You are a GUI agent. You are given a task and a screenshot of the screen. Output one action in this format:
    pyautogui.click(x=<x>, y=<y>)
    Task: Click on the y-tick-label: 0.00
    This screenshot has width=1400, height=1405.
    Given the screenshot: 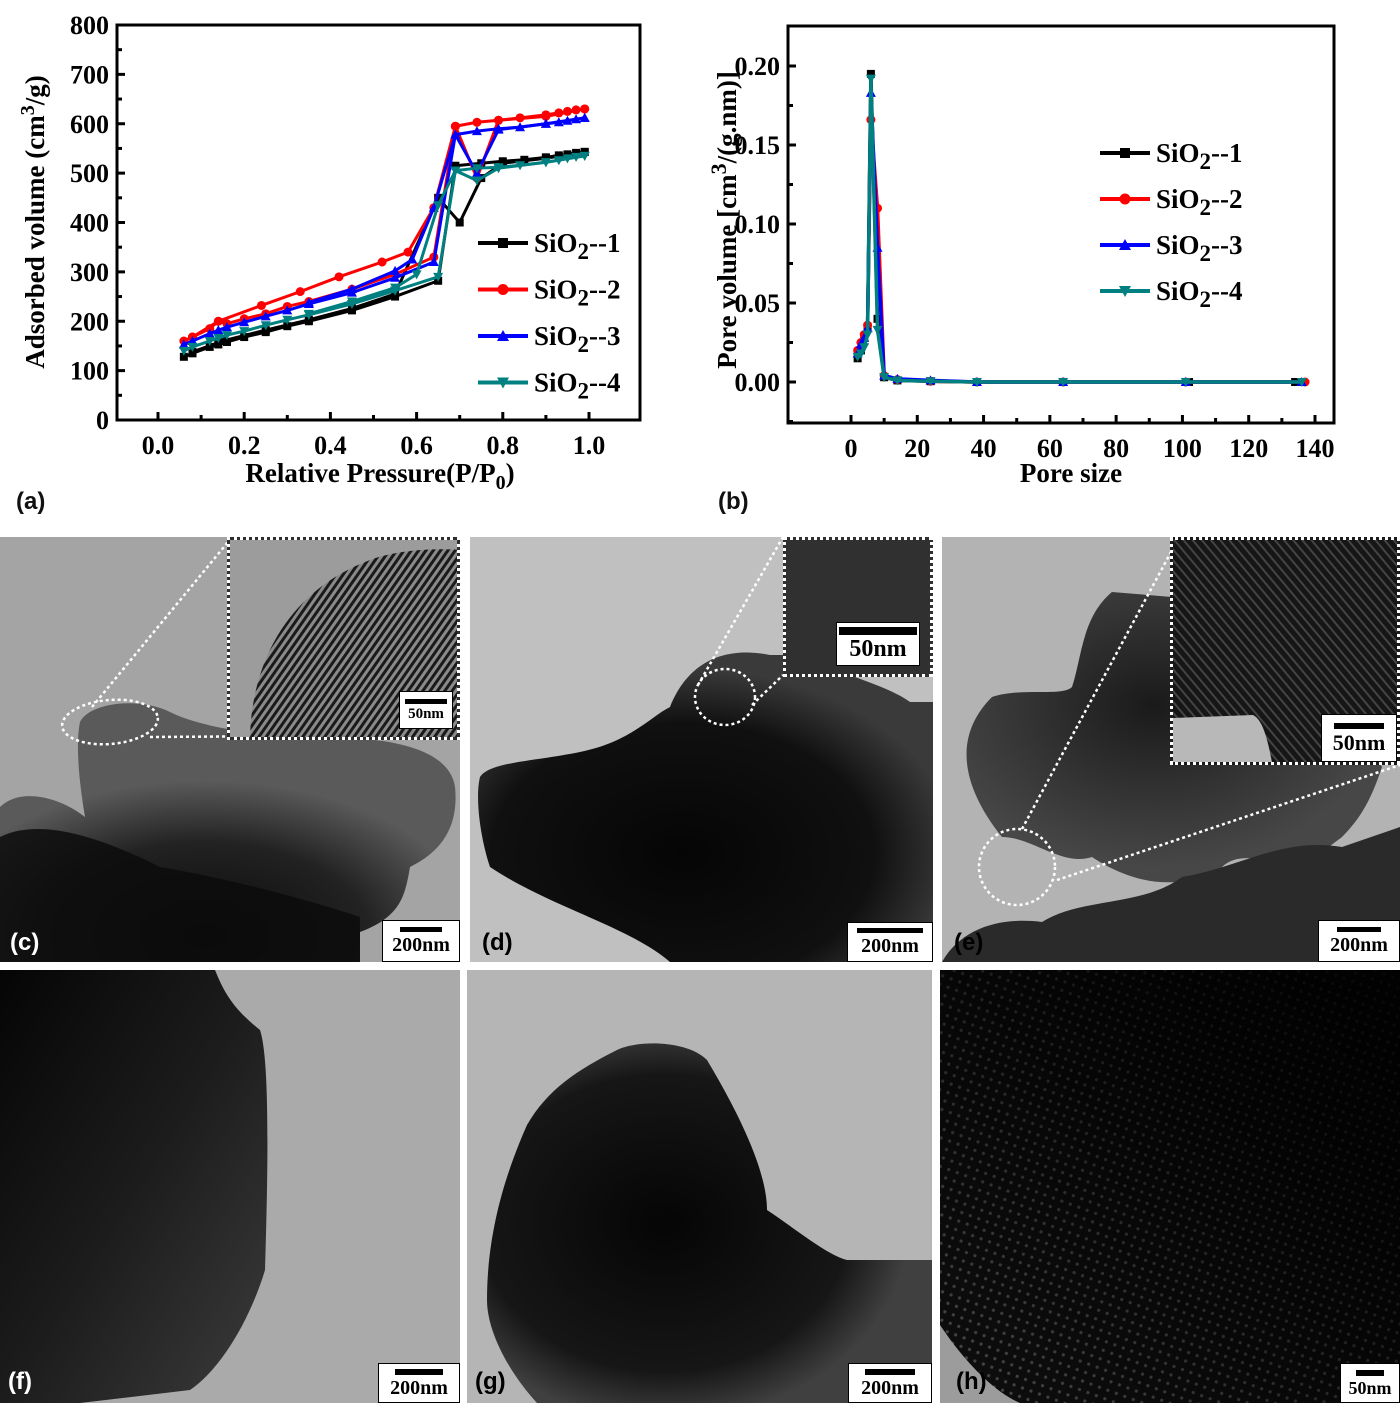 What is the action you would take?
    pyautogui.click(x=758, y=382)
    